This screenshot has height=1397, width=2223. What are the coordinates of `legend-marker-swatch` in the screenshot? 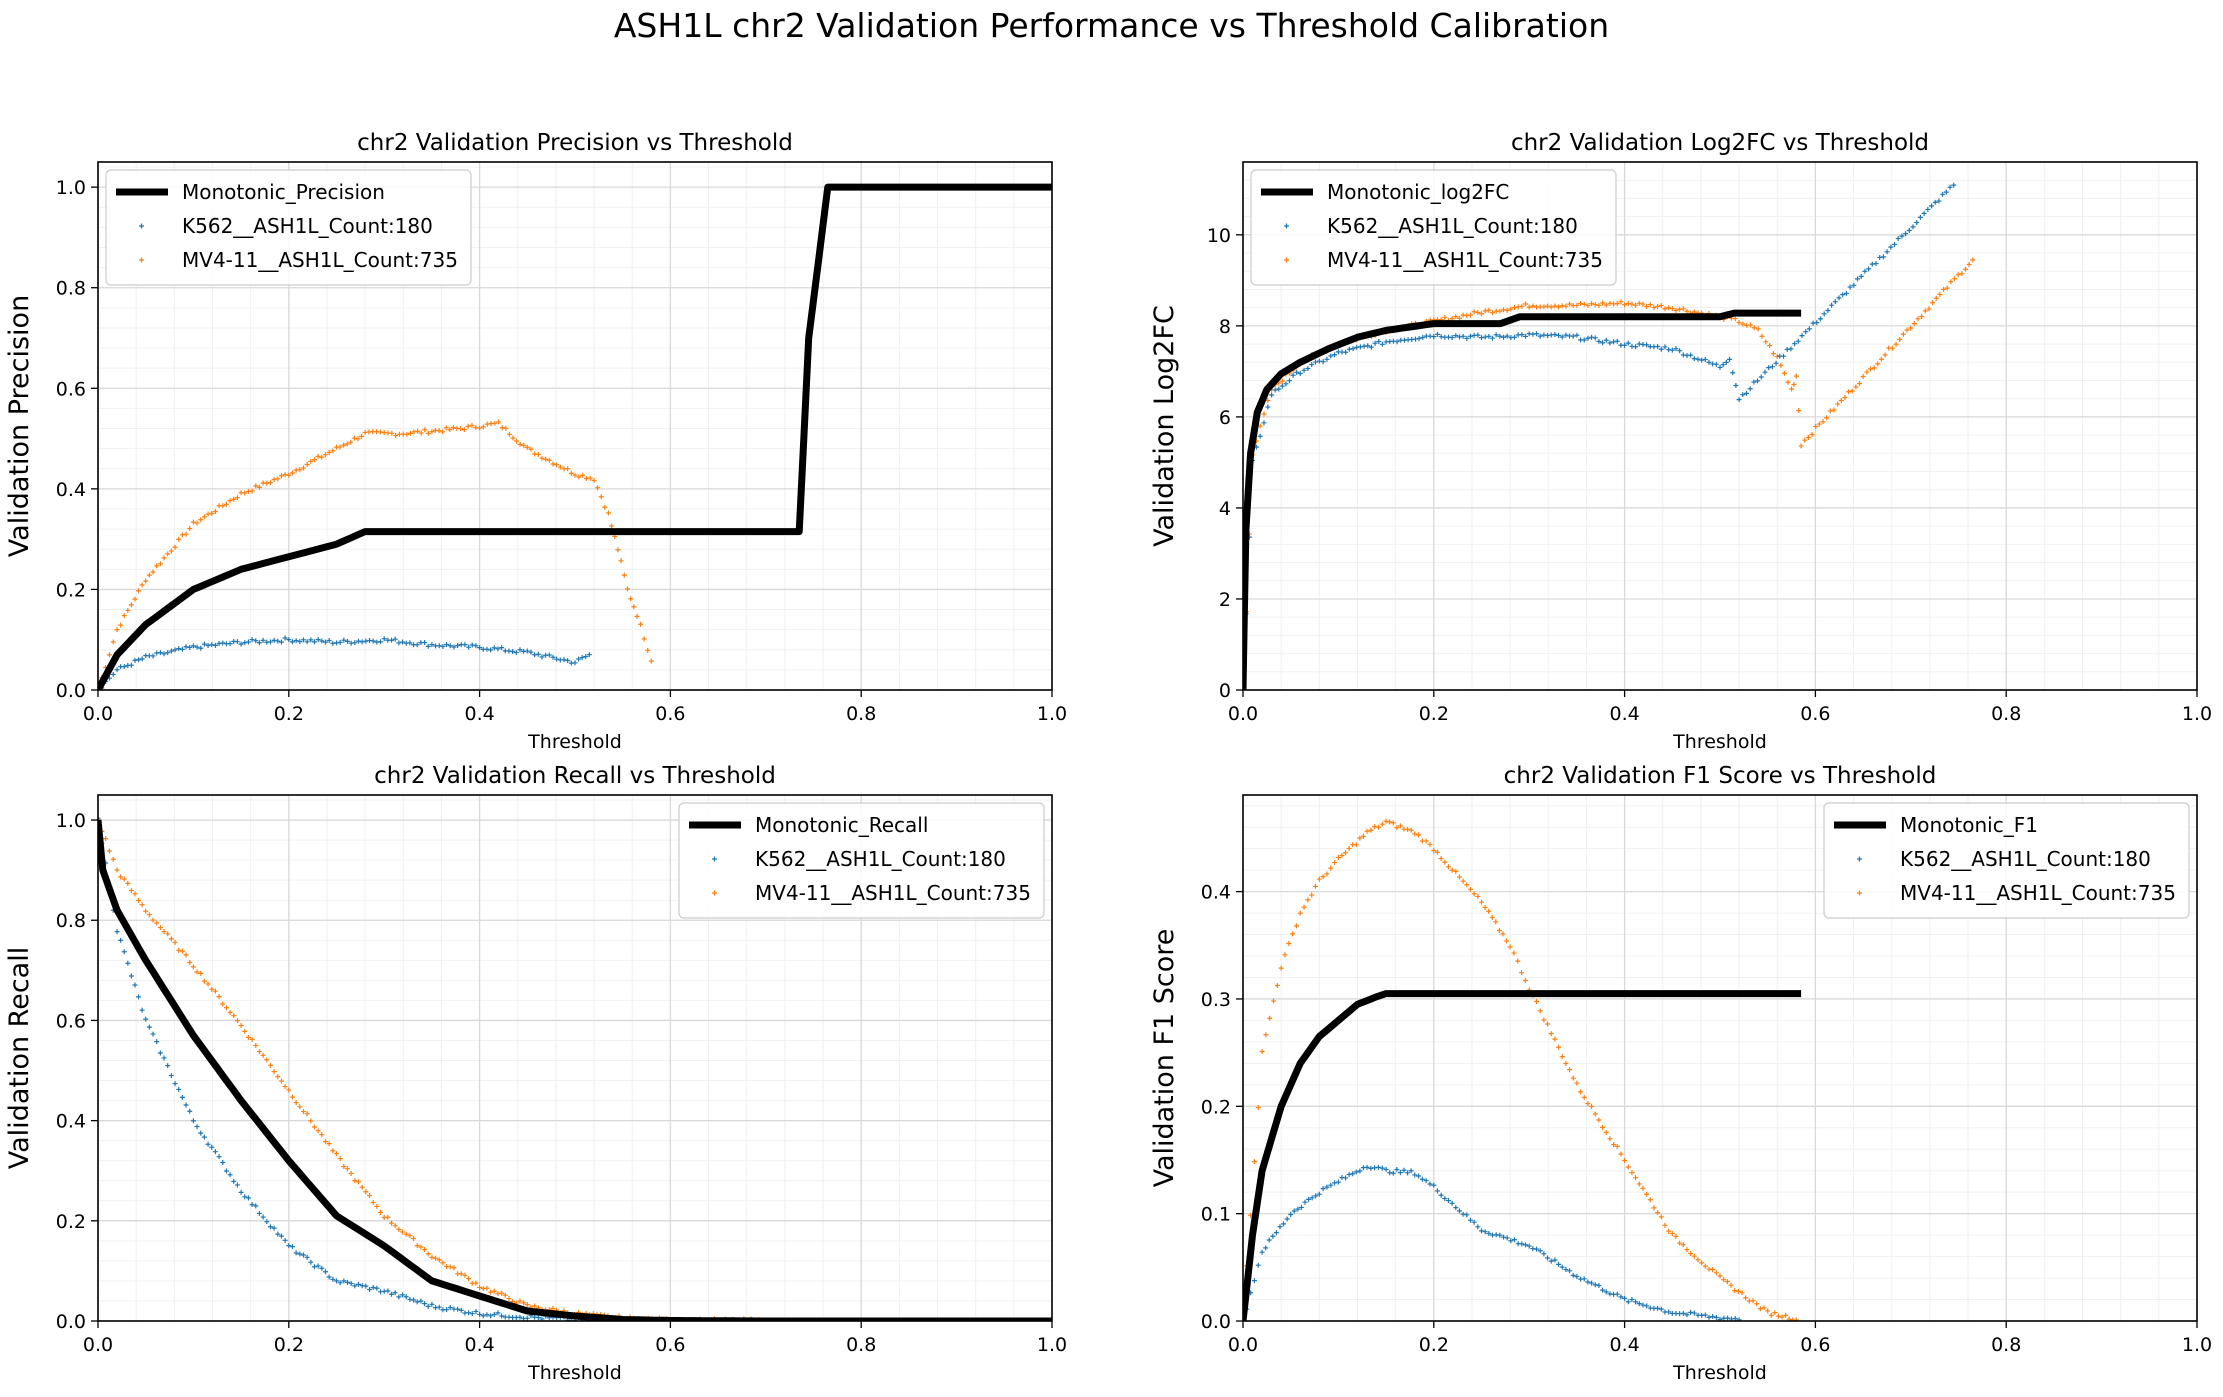 It's located at (1859, 893).